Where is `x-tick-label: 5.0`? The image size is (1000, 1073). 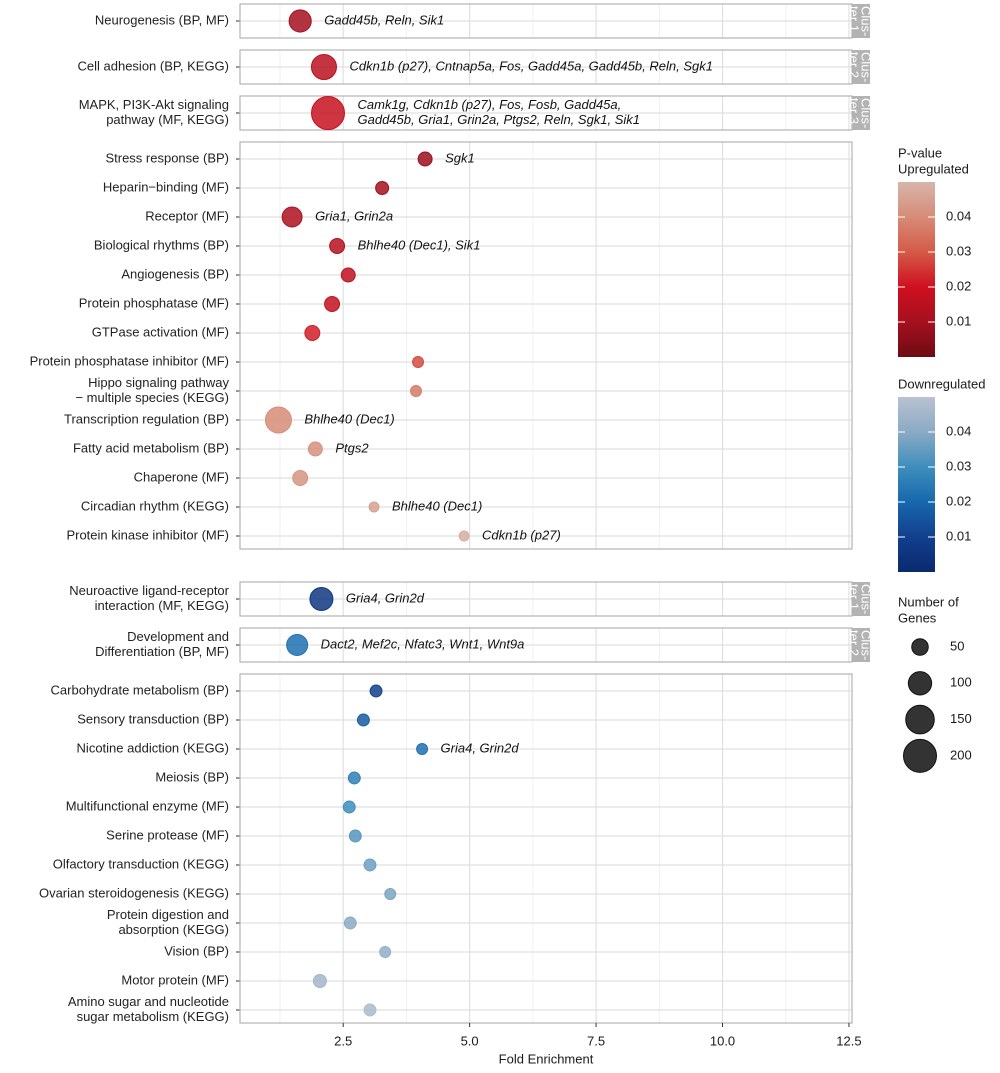 x-tick-label: 5.0 is located at coordinates (470, 1040).